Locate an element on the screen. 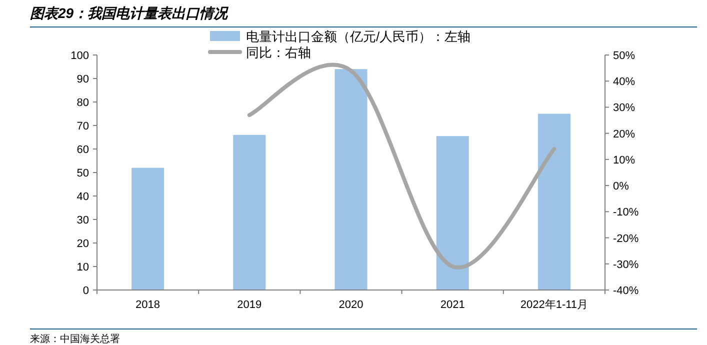  x-tick-label: 2020 is located at coordinates (351, 305).